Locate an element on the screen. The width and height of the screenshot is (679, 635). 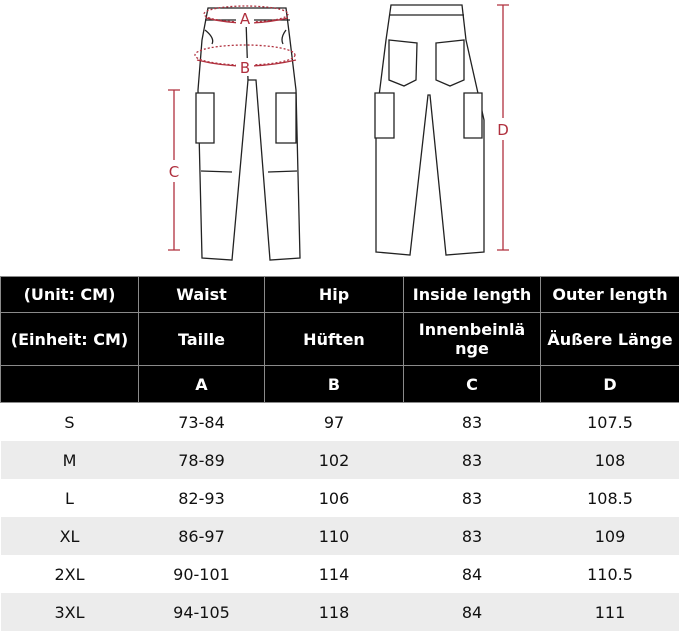
measurement-cell: 86-97 is located at coordinates (201, 536).